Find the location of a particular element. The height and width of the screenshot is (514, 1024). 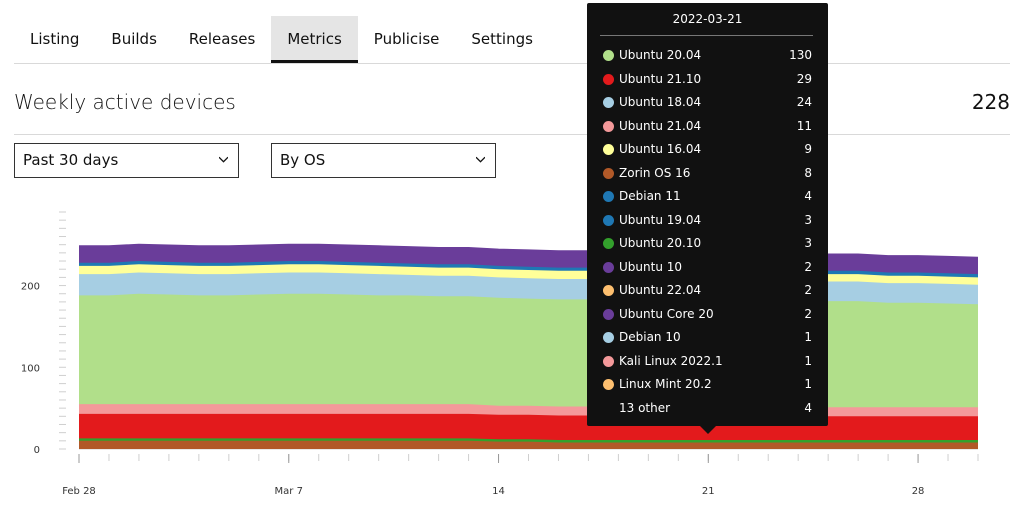

tooltip-label: Kali Linux 2022.1 is located at coordinates (671, 360).